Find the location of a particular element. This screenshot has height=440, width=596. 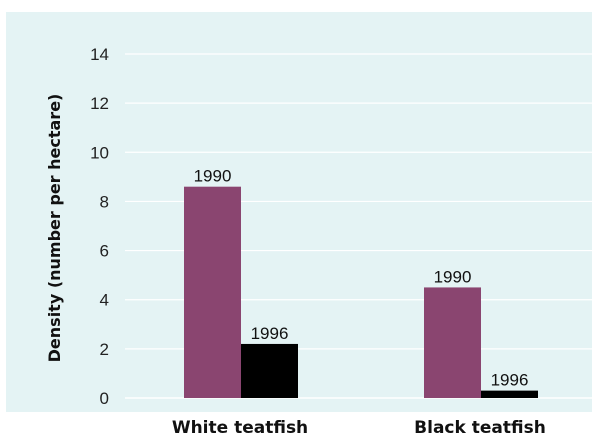

y-tick-label: 8 is located at coordinates (104, 201).